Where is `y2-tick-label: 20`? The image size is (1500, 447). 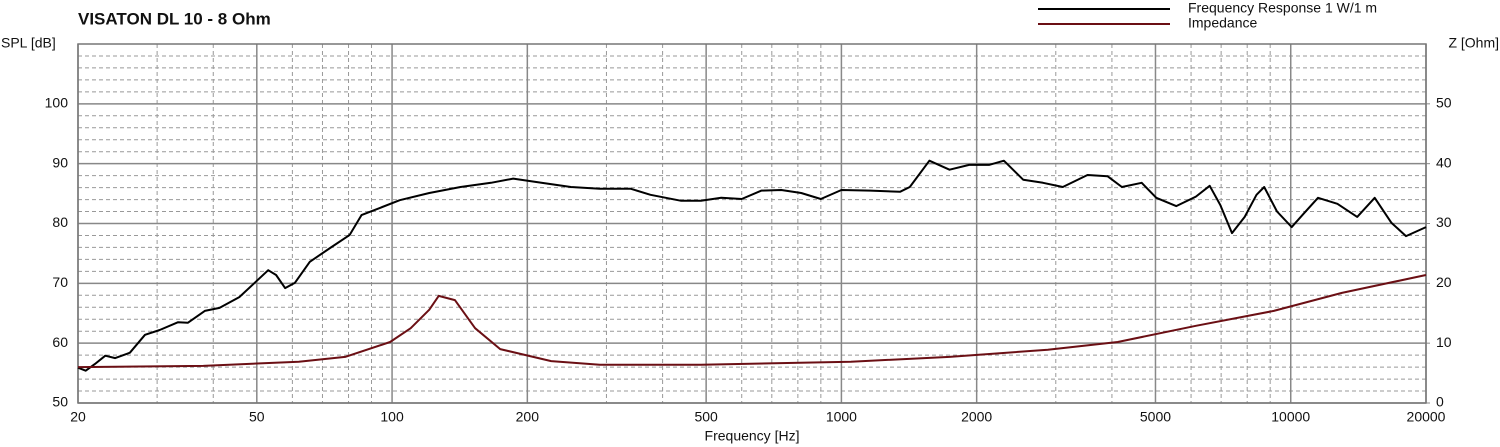 y2-tick-label: 20 is located at coordinates (1444, 282).